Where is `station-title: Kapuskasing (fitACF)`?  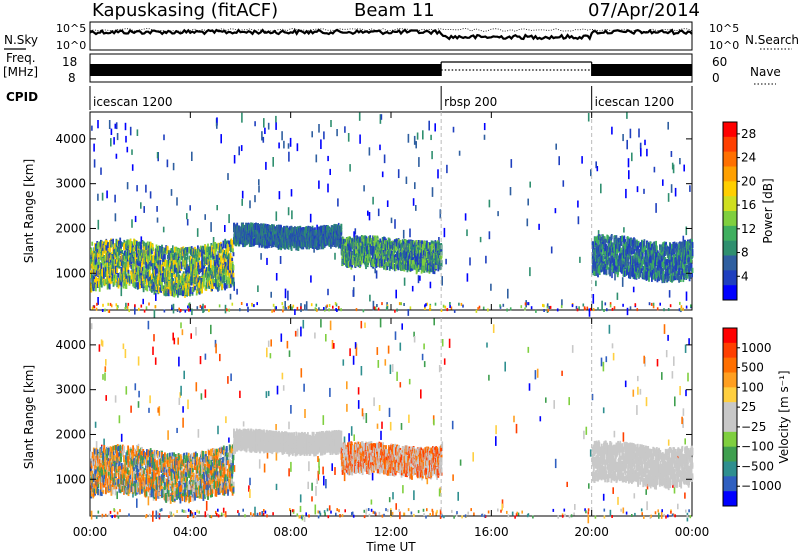
station-title: Kapuskasing (fitACF) is located at coordinates (185, 10).